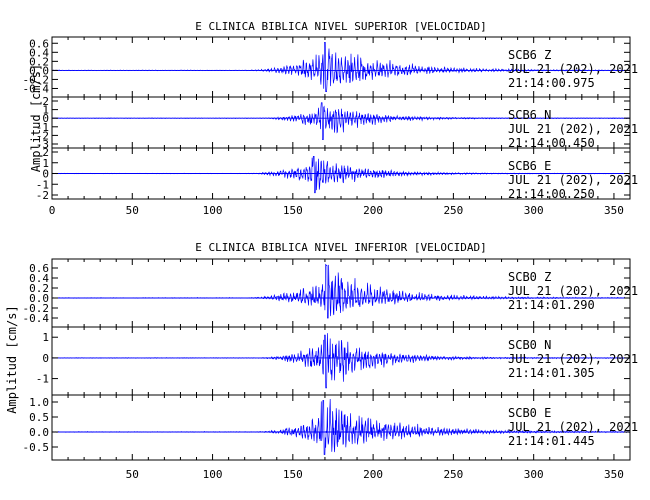 The width and height of the screenshot is (650, 500). What do you see at coordinates (42, 144) in the screenshot?
I see `y-tick-label: -3` at bounding box center [42, 144].